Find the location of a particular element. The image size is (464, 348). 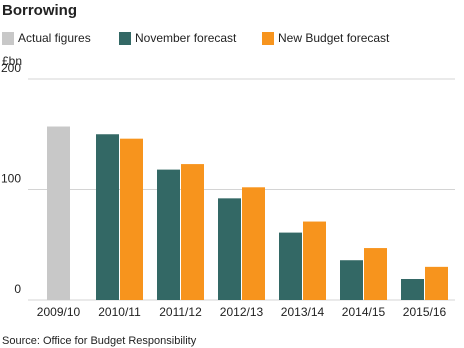

x-tick-label: 2011/12 is located at coordinates (180, 312).